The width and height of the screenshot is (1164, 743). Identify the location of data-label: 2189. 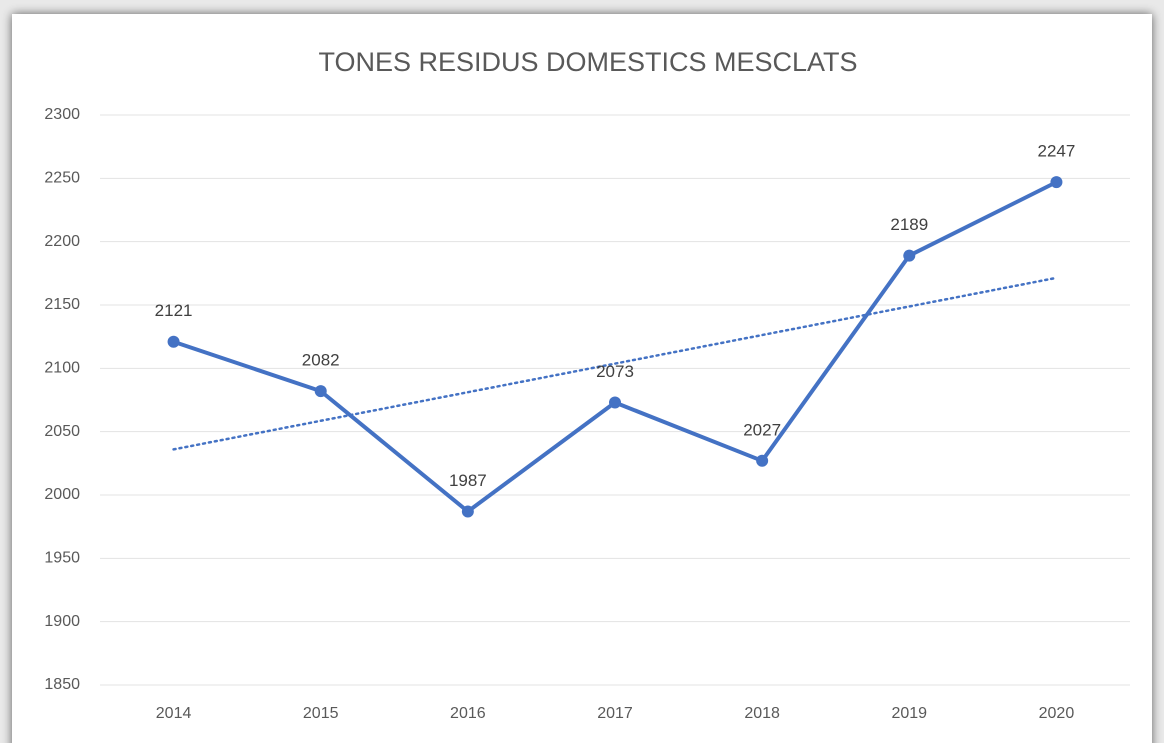
(909, 224).